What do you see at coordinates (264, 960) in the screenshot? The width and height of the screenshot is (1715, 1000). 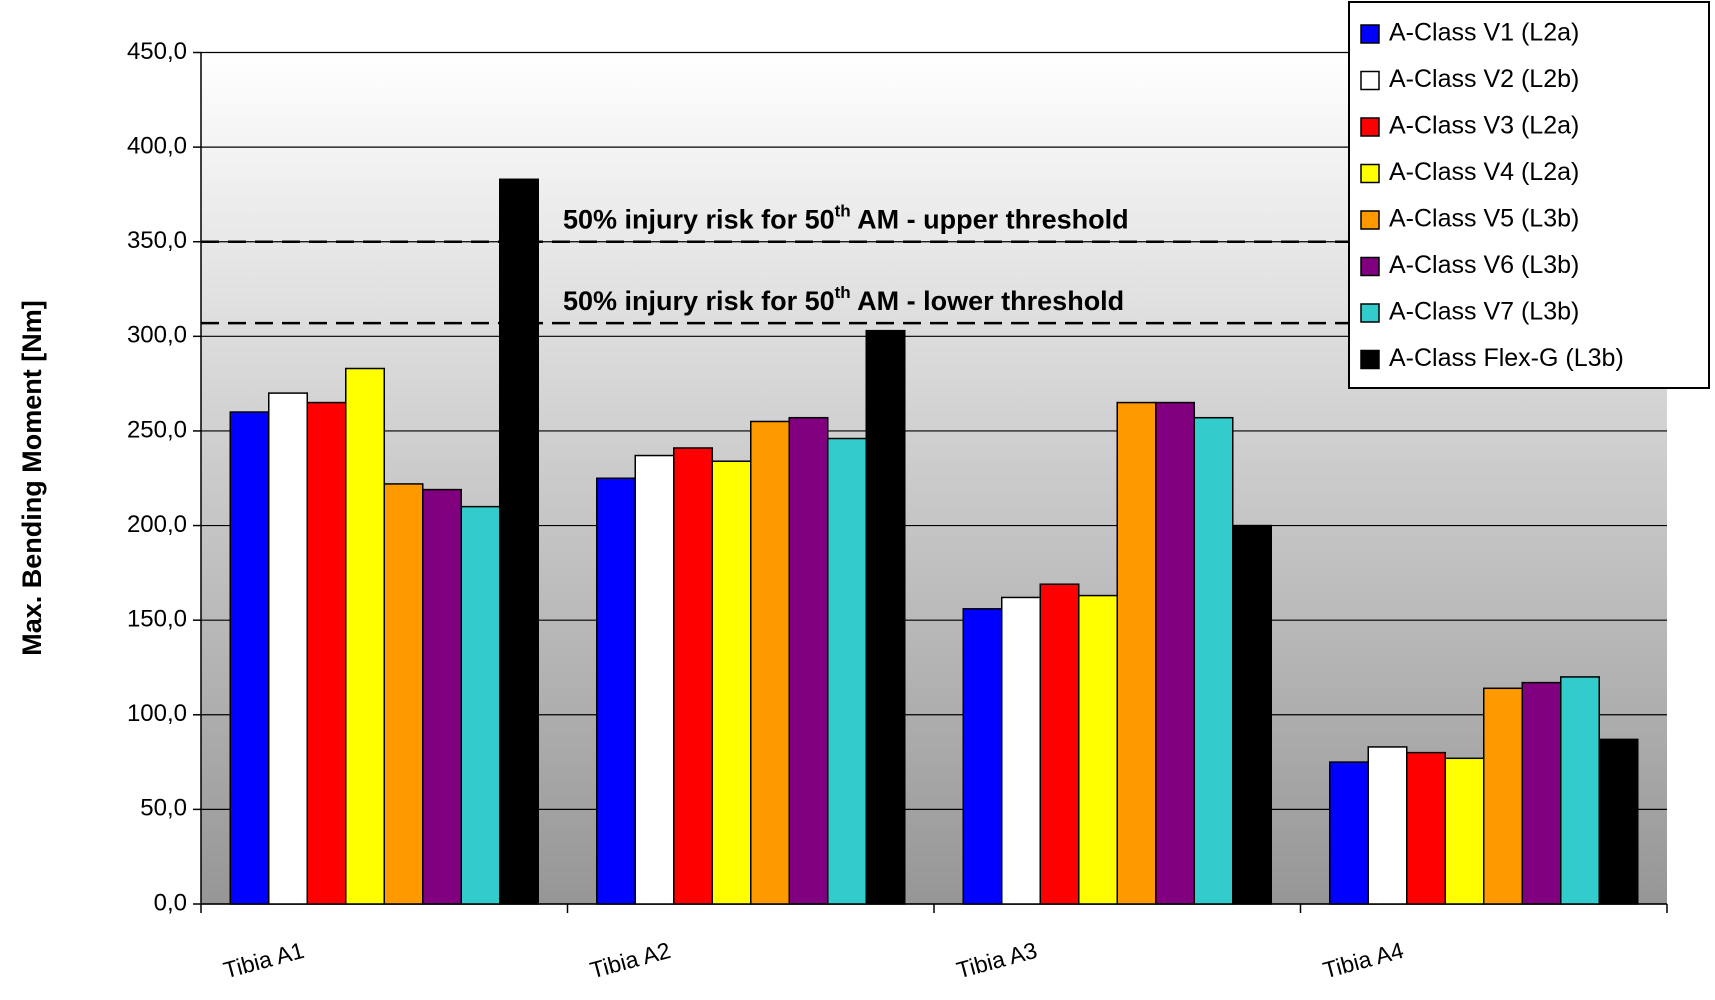 I see `x-tick-label: Tibia A1` at bounding box center [264, 960].